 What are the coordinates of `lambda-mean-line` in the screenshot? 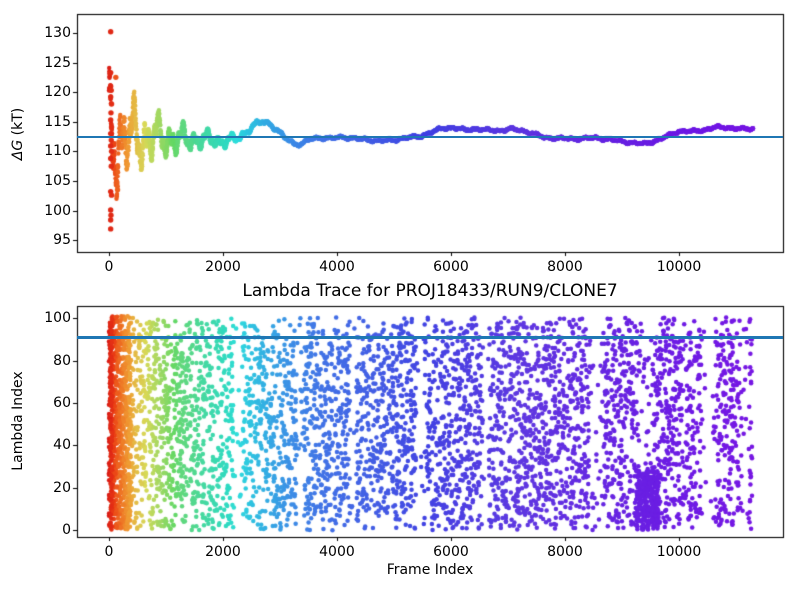 It's located at (430, 337).